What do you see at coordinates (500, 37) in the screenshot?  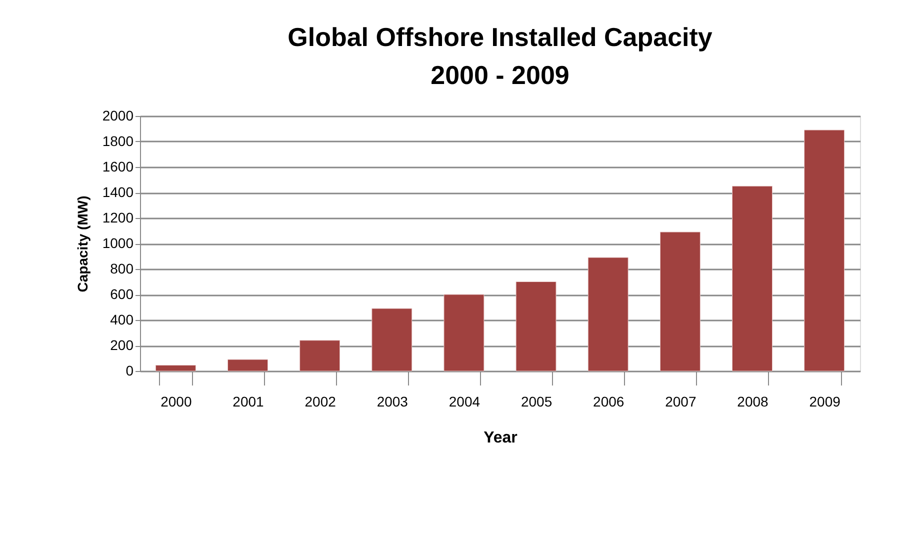 I see `text: Global Offshore Installed Capacity` at bounding box center [500, 37].